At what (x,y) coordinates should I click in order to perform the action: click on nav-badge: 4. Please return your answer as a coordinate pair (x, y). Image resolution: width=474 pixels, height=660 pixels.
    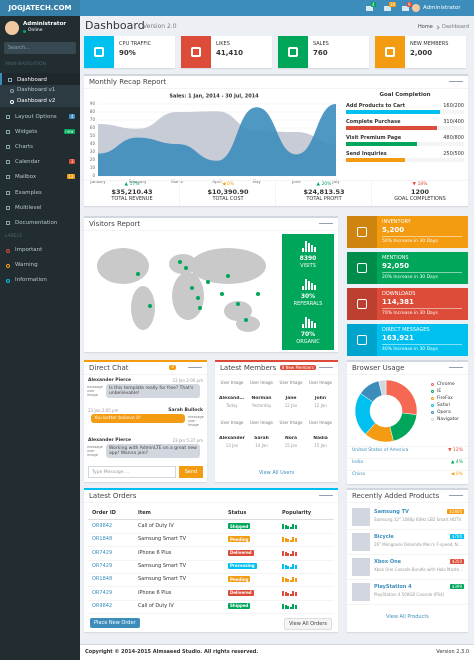
    Looking at the image, I should click on (373, 4).